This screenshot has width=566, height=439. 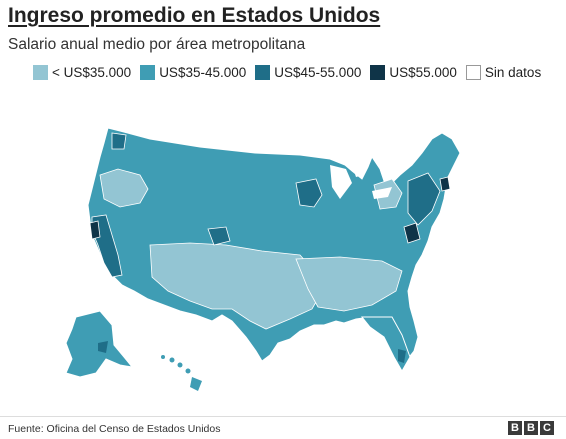 I want to click on region-lt35-south, so click(x=349, y=284).